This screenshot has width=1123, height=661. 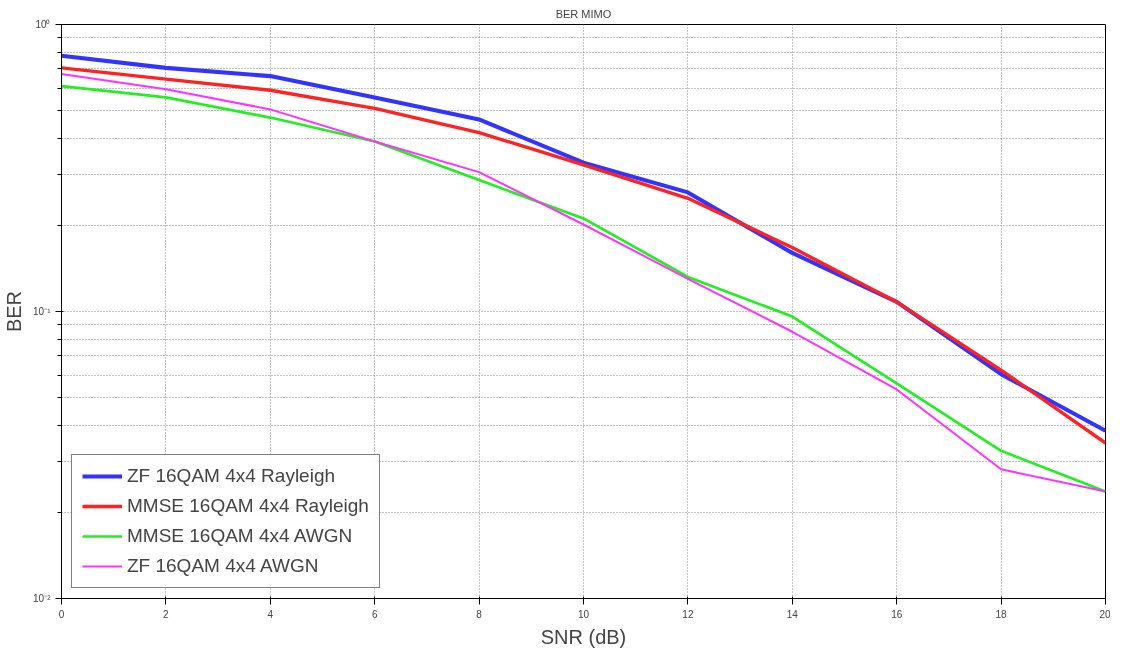 What do you see at coordinates (223, 566) in the screenshot?
I see `legend-label: ZF 16QAM 4x4 AWGN` at bounding box center [223, 566].